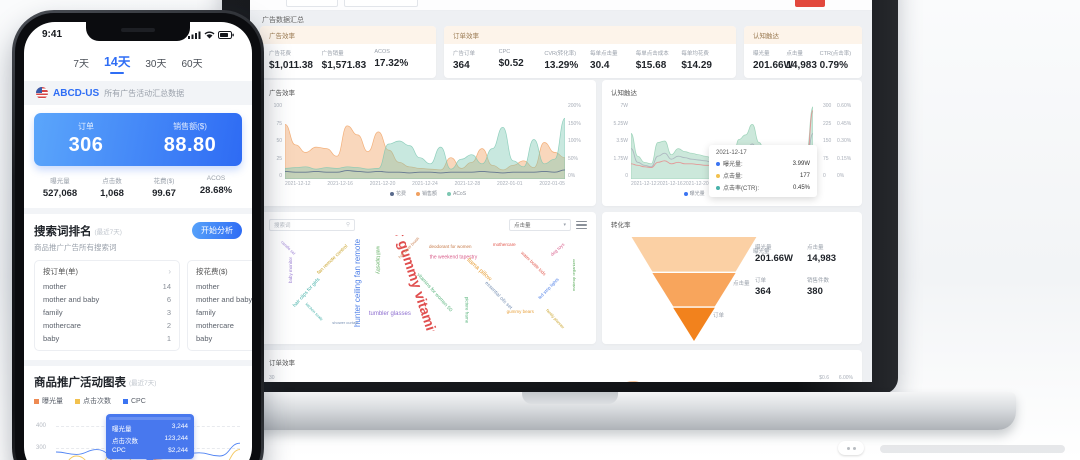 The height and width of the screenshot is (460, 1080). What do you see at coordinates (834, 65) in the screenshot?
I see `metric-value: 0.79%` at bounding box center [834, 65].